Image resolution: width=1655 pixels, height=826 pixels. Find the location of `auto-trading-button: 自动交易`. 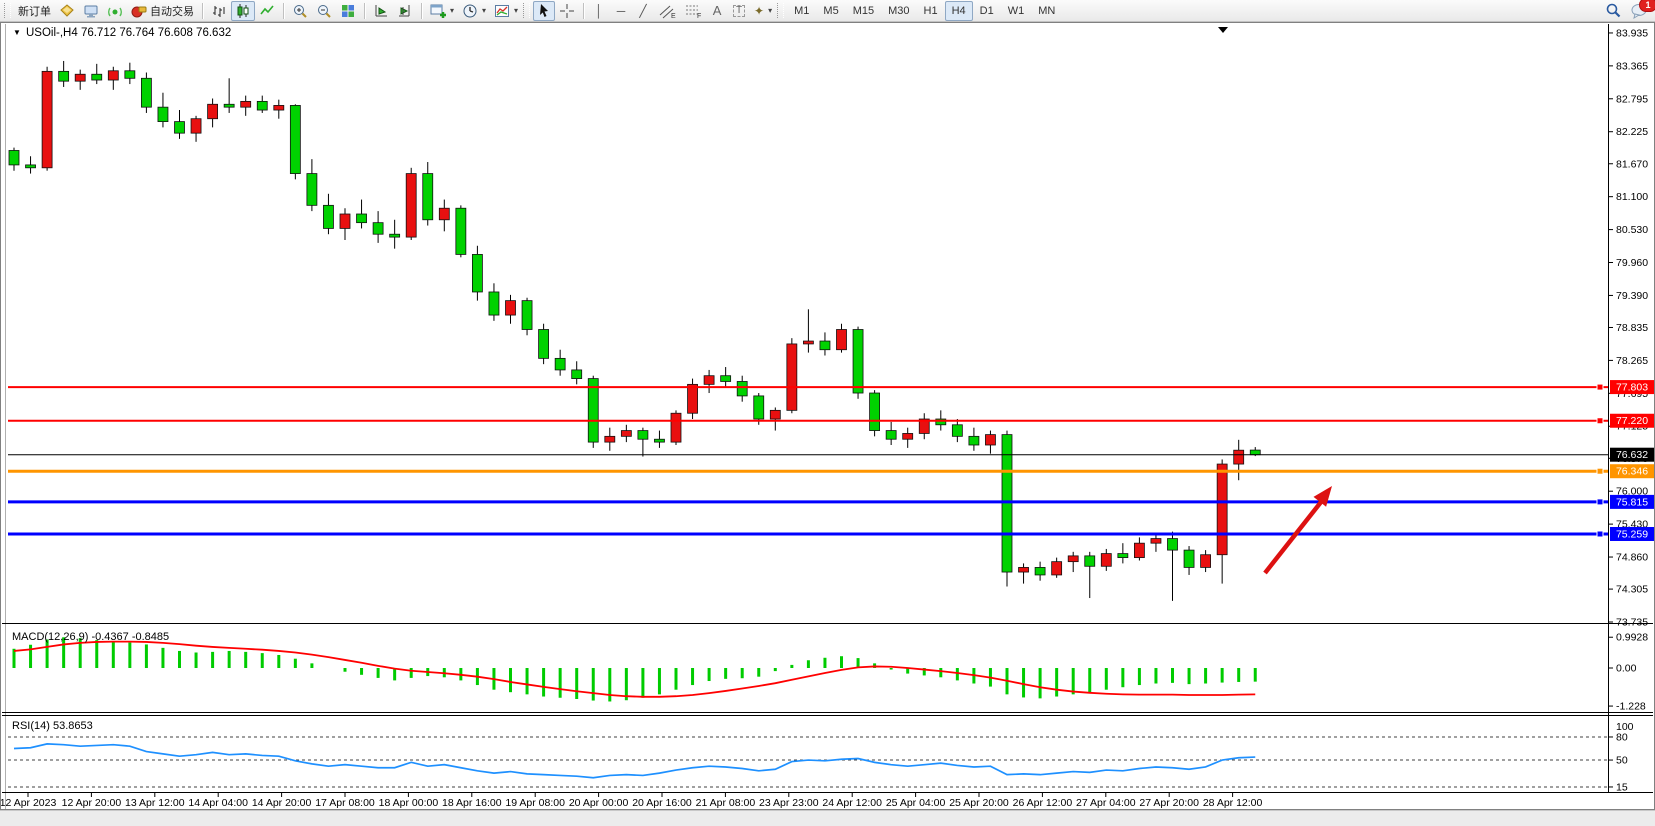

auto-trading-button: 自动交易 is located at coordinates (162, 11).